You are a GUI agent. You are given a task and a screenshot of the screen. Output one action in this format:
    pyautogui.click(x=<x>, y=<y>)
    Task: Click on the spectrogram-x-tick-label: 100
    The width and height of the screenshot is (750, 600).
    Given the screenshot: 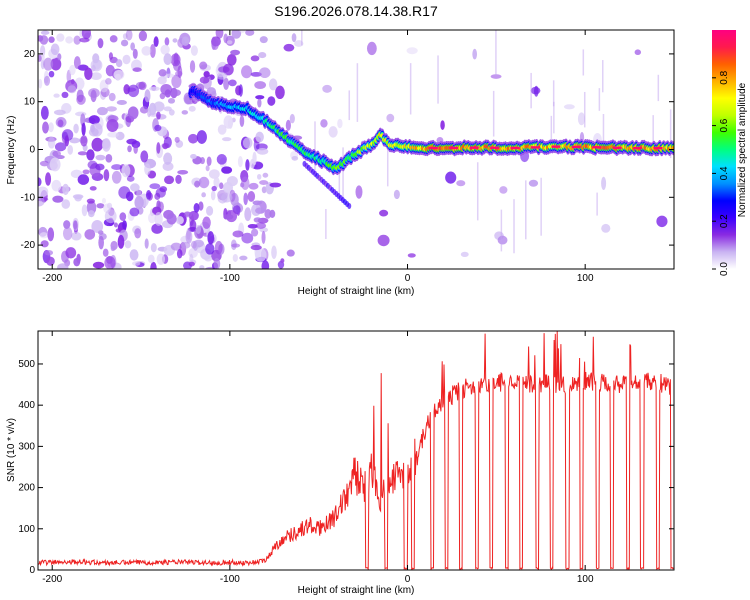 What is the action you would take?
    pyautogui.click(x=585, y=278)
    